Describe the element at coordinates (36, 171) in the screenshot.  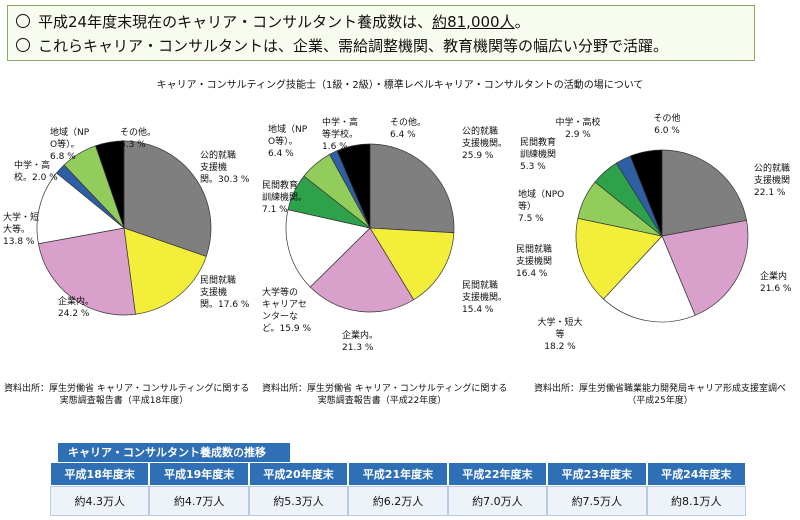
I see `pie-slice-label: 中学・高校。2.0 %` at that location.